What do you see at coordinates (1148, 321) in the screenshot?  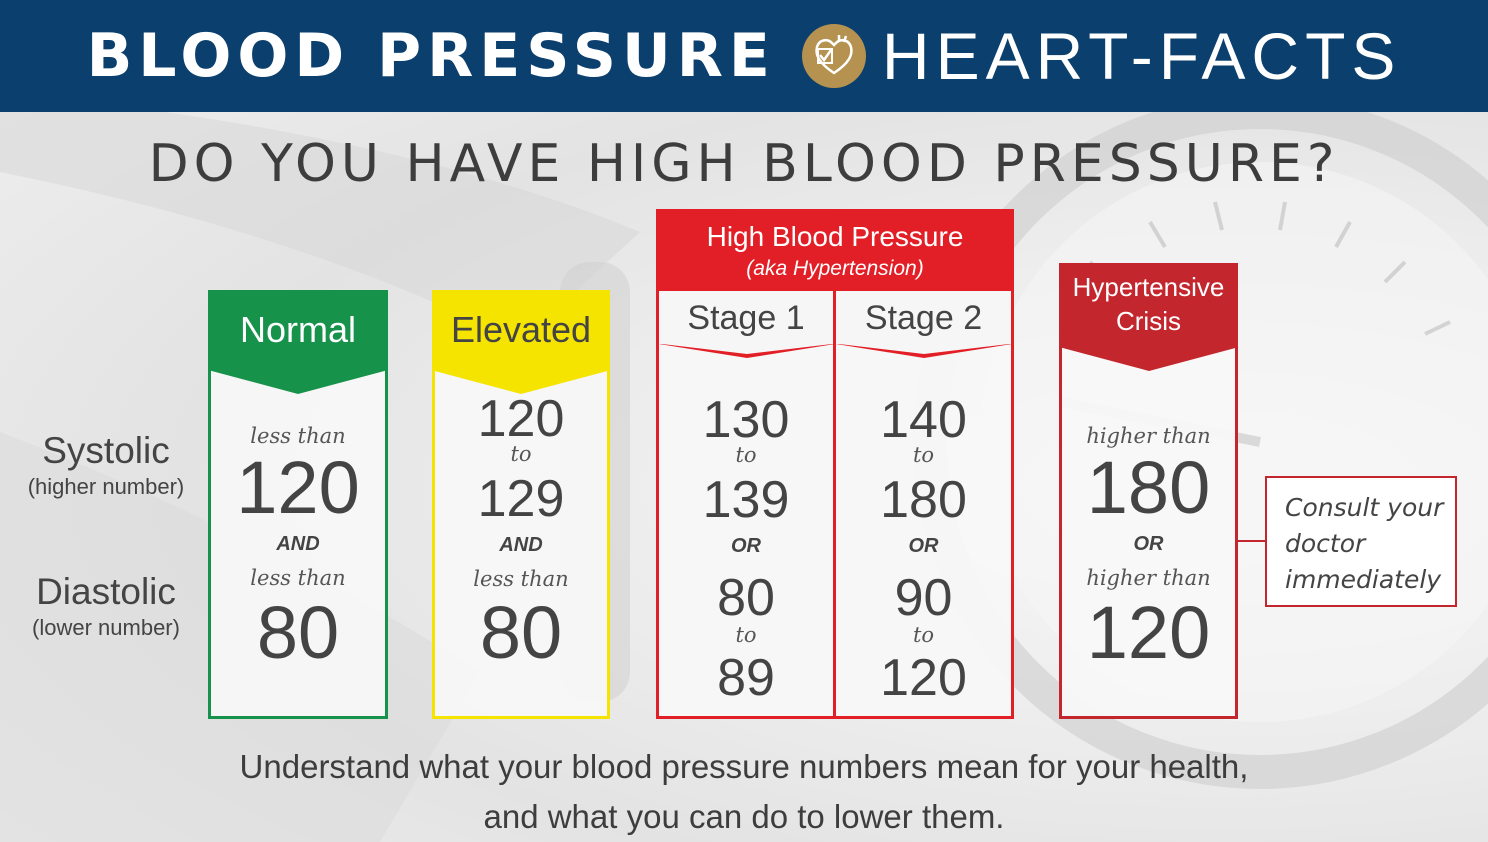 I see `category-title-line-2: Crisis` at bounding box center [1148, 321].